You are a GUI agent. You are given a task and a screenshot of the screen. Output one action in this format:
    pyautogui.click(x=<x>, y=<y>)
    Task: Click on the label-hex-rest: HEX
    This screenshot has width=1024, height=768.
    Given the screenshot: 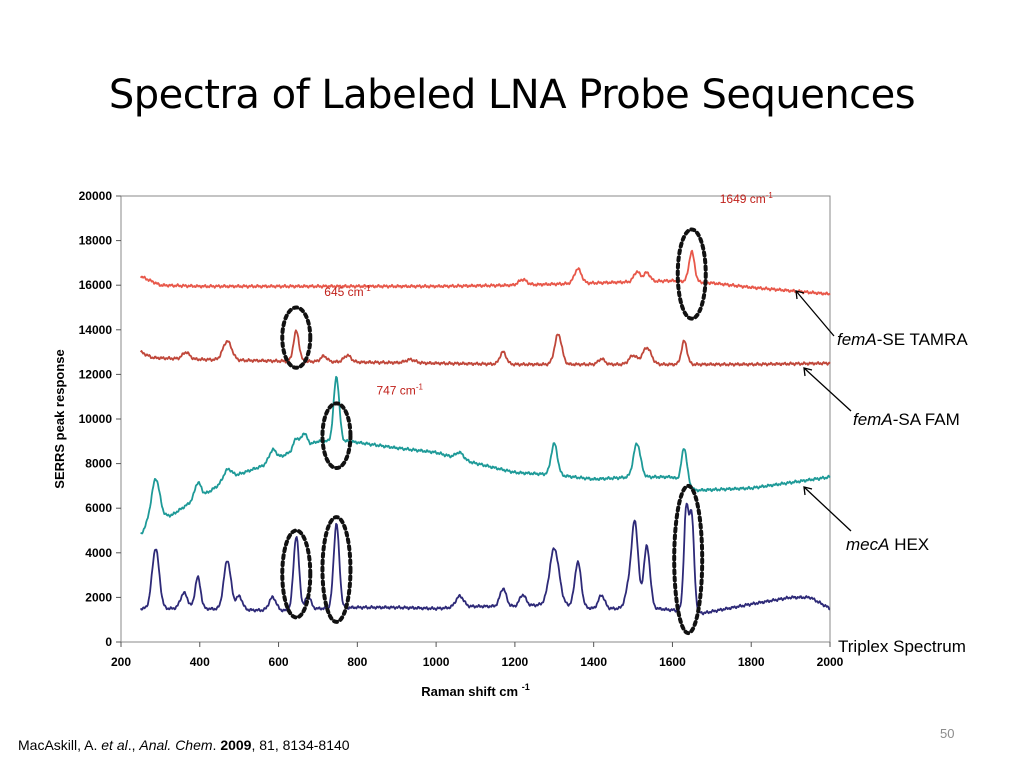 What is the action you would take?
    pyautogui.click(x=909, y=544)
    